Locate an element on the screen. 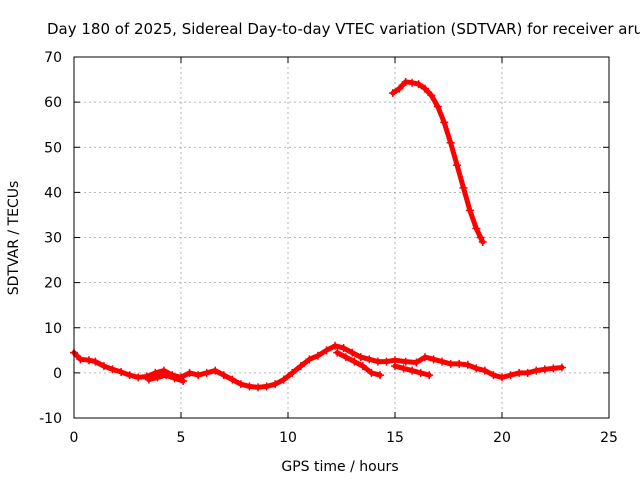 This screenshot has width=640, height=480. y-tick-label: 40 is located at coordinates (53, 193).